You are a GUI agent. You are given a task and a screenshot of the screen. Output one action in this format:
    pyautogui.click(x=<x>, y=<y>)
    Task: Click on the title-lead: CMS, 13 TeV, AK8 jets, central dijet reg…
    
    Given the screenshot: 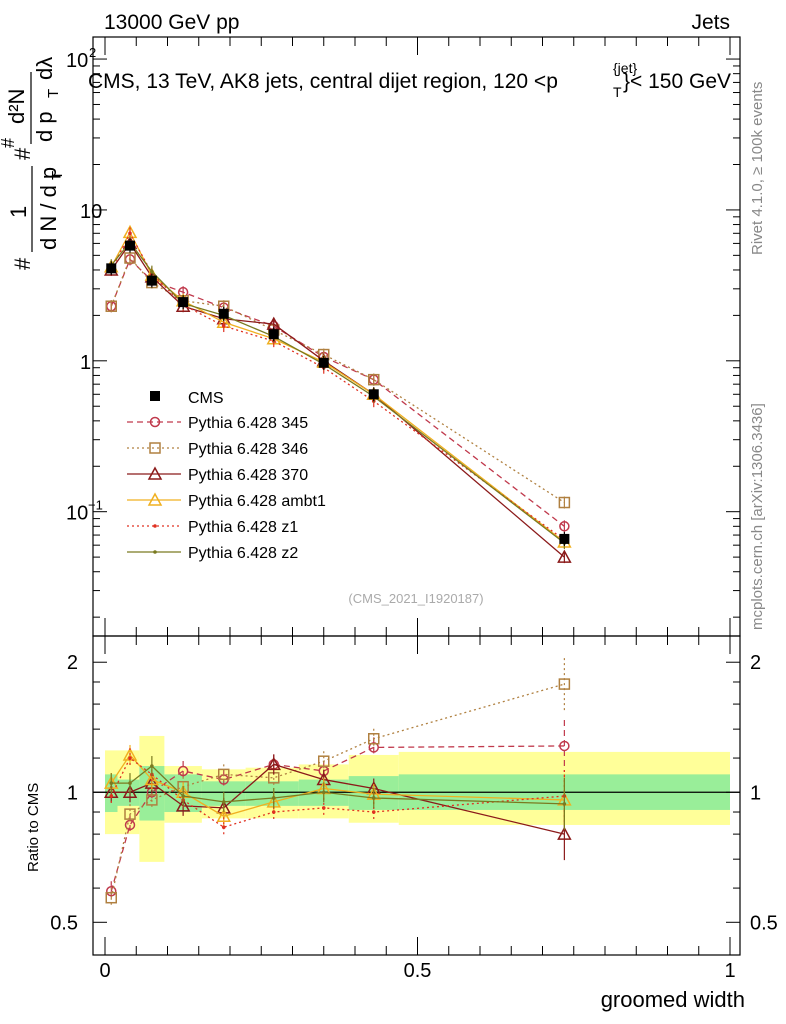 What is the action you would take?
    pyautogui.click(x=323, y=81)
    